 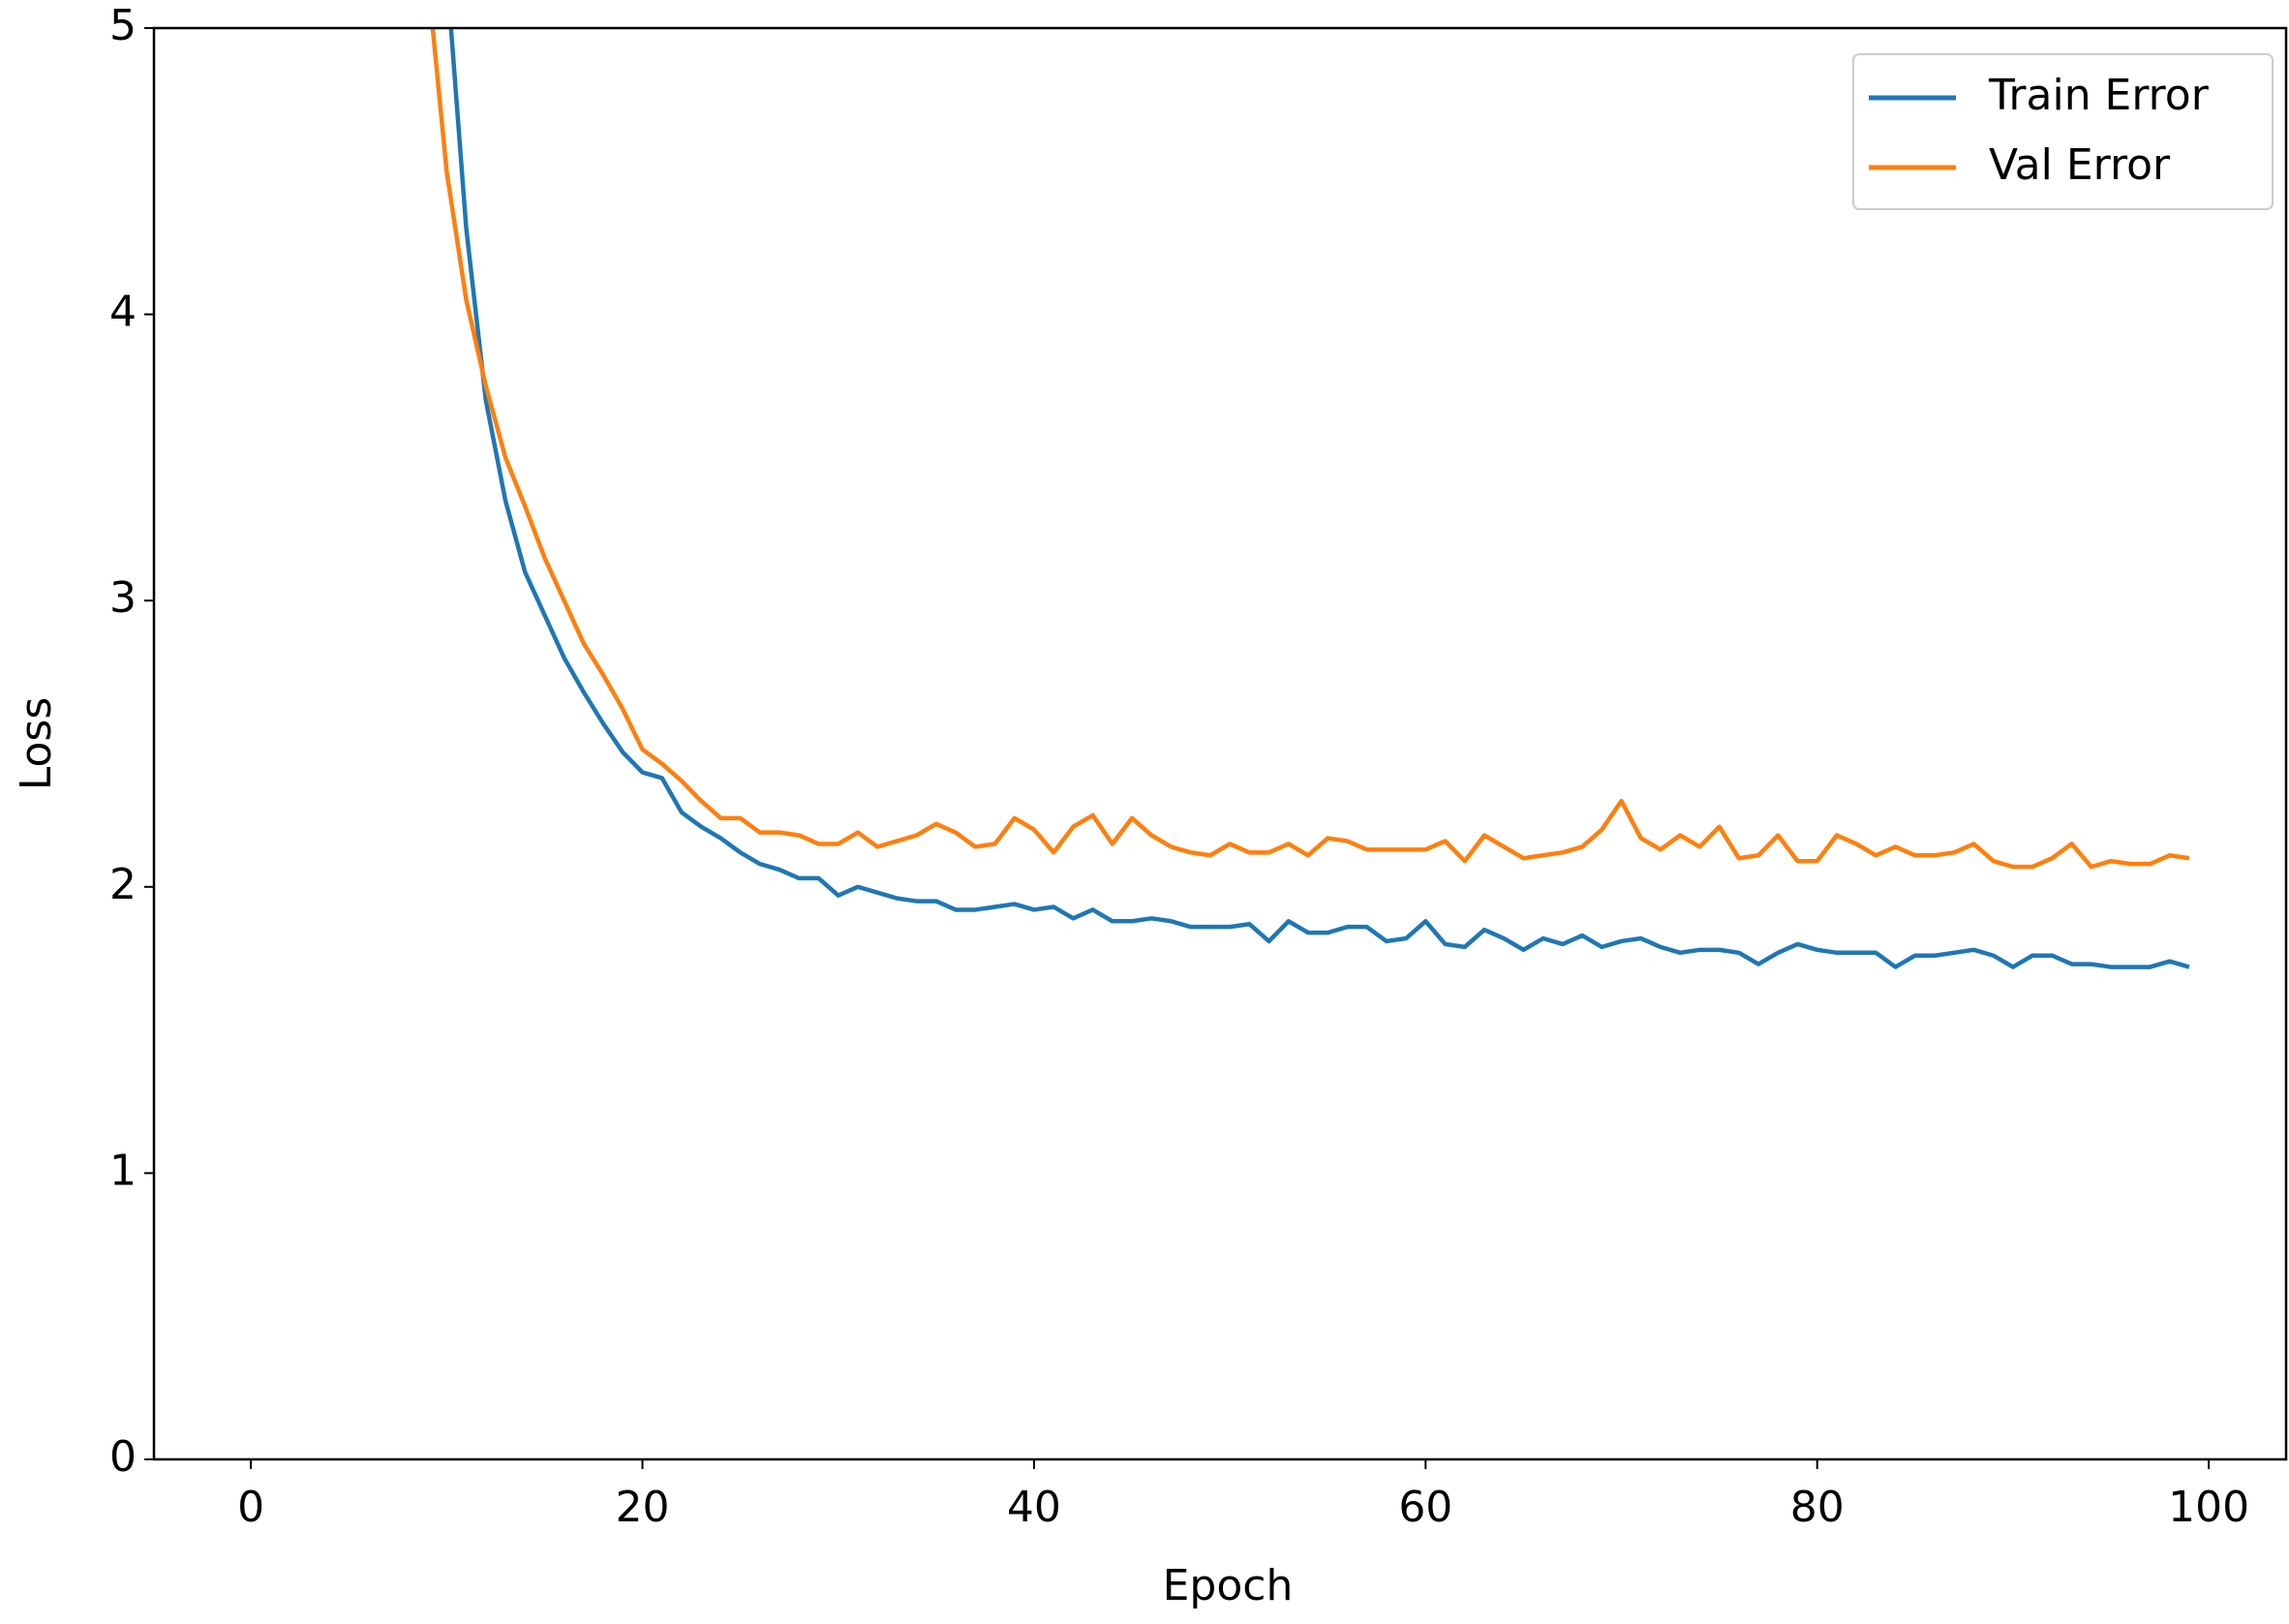 What do you see at coordinates (1034, 1507) in the screenshot?
I see `x-tick-label: 40` at bounding box center [1034, 1507].